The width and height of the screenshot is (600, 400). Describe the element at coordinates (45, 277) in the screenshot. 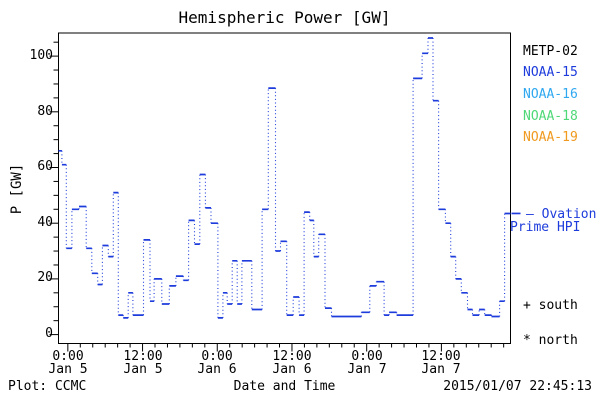

I see `y-axis-tick-label: 20` at that location.